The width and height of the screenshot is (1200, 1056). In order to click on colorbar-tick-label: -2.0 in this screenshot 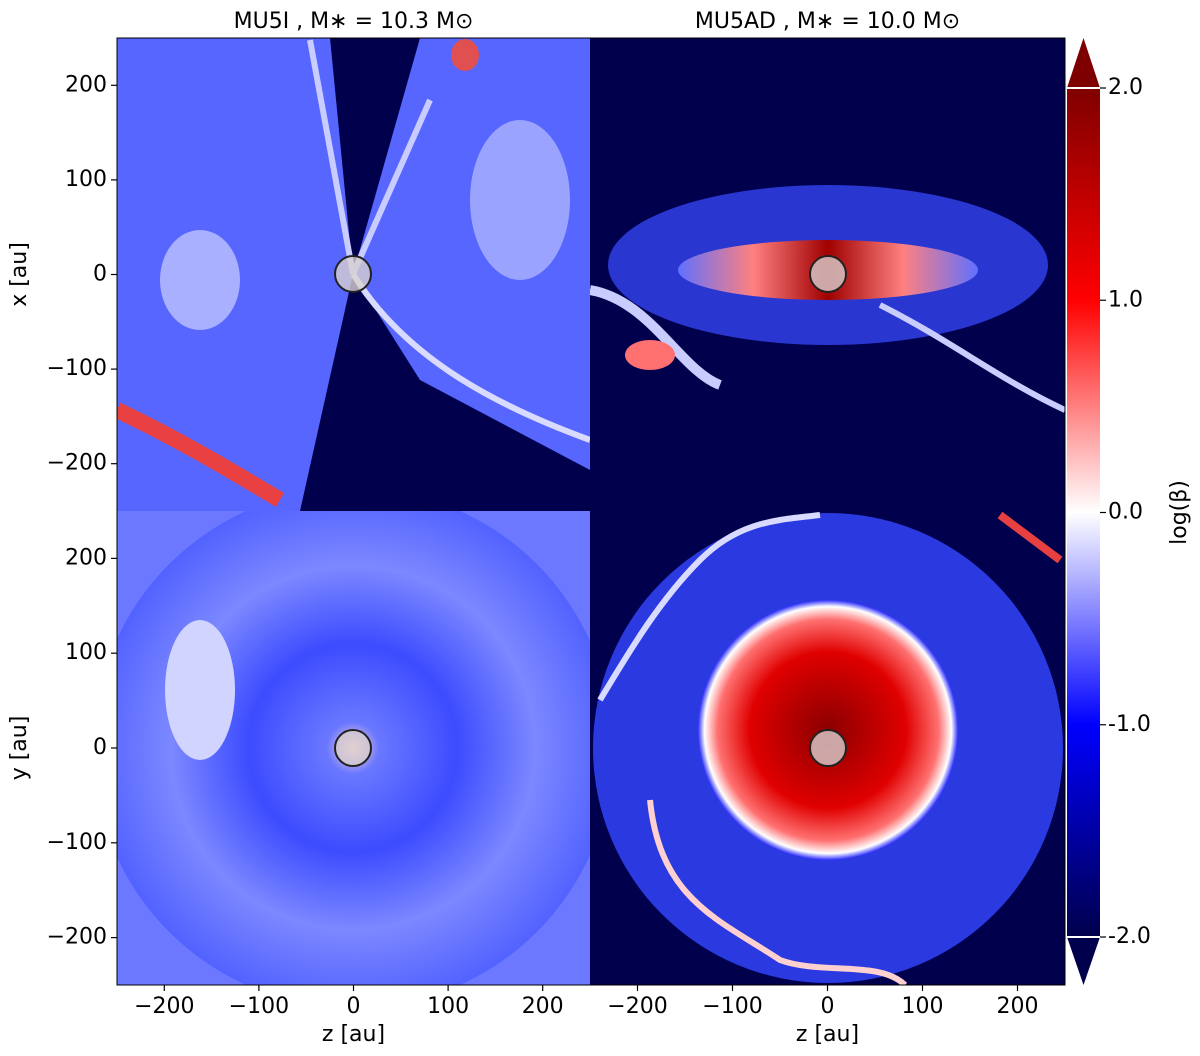, I will do `click(1129, 936)`.